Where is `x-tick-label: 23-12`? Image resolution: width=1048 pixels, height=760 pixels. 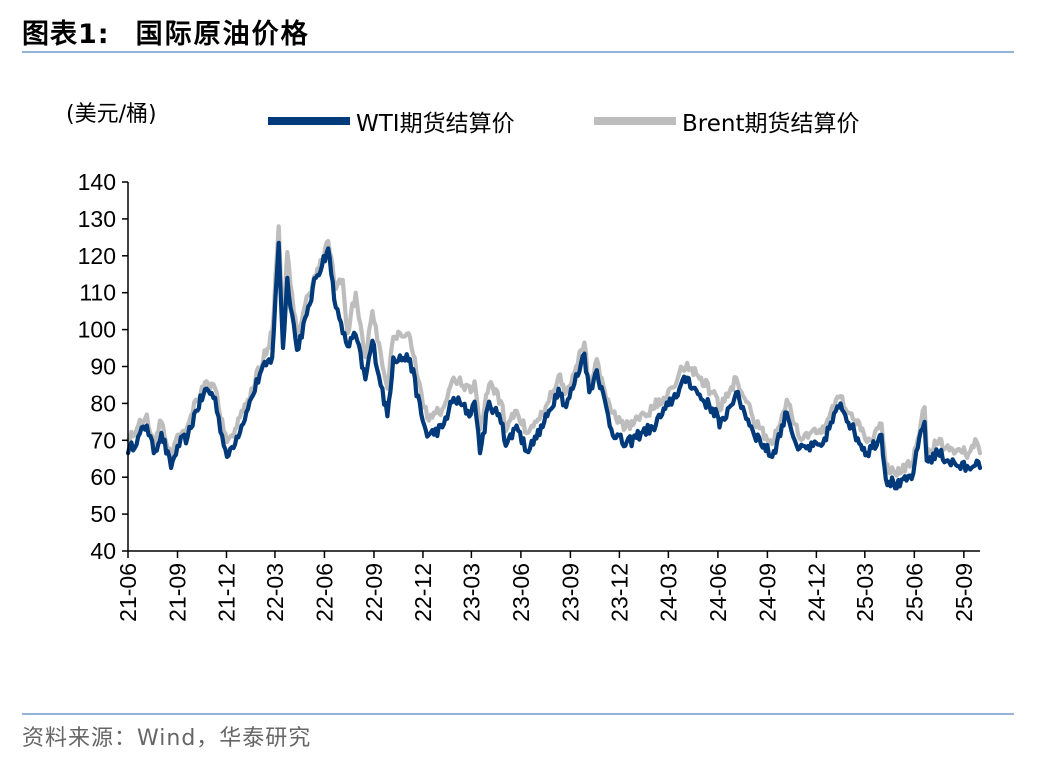 x-tick-label: 23-12 is located at coordinates (619, 592).